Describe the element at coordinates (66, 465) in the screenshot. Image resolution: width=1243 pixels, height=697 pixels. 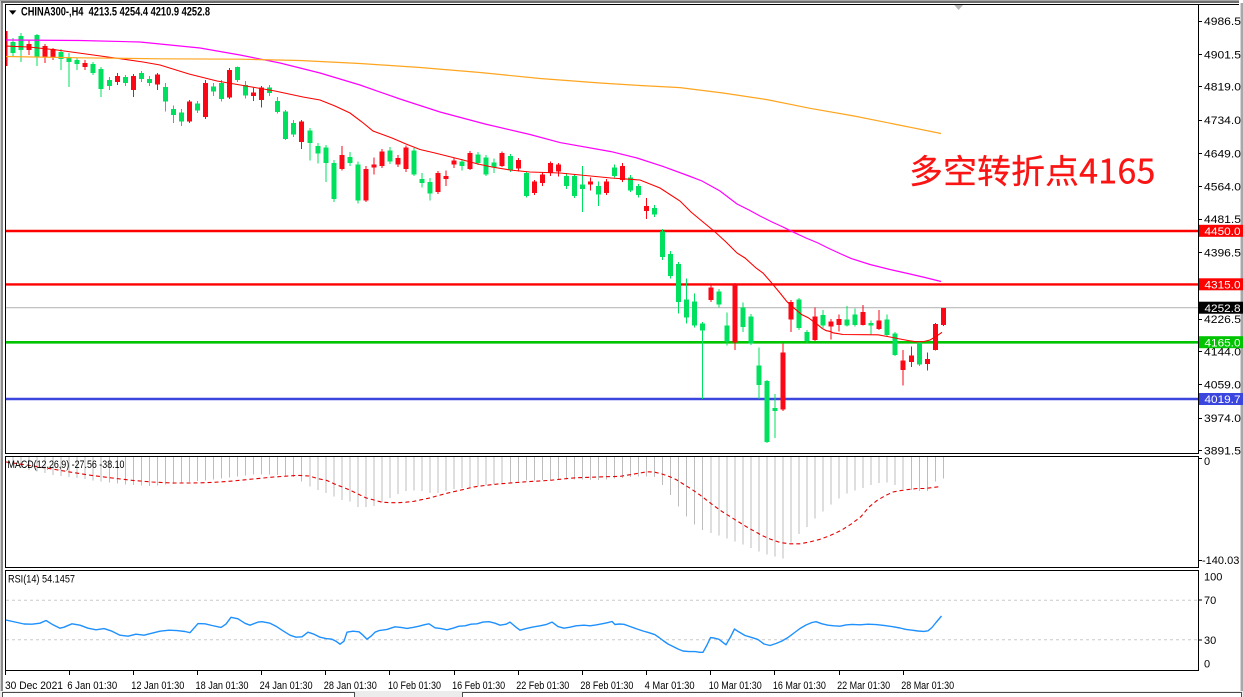
I see `svg-text: MACD(12,26,9) -27.56 -38.10` at that location.